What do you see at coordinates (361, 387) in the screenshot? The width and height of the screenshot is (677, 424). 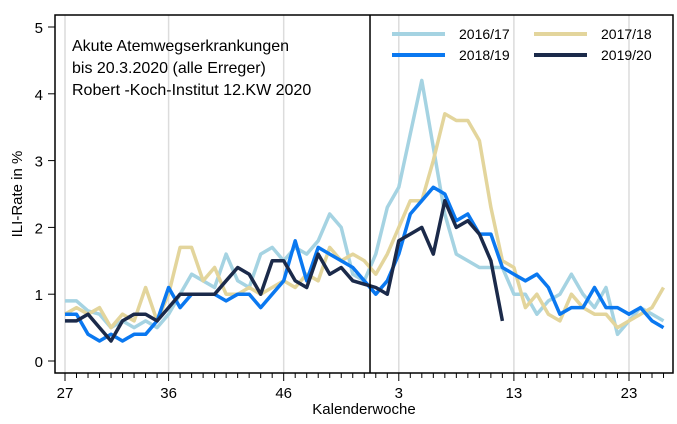 I see `x-axis: 27 36 46 3 13 23` at bounding box center [361, 387].